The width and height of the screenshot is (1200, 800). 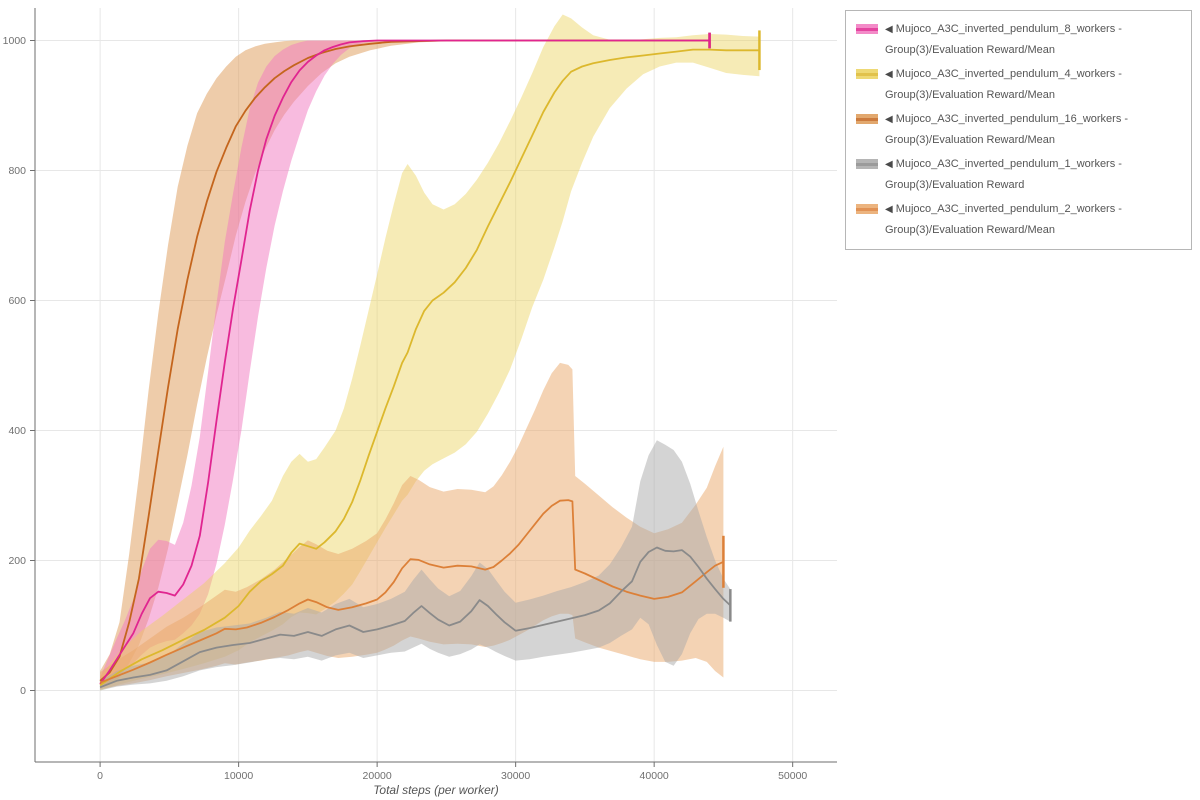 I want to click on y-tick-label: 600, so click(x=17, y=301).